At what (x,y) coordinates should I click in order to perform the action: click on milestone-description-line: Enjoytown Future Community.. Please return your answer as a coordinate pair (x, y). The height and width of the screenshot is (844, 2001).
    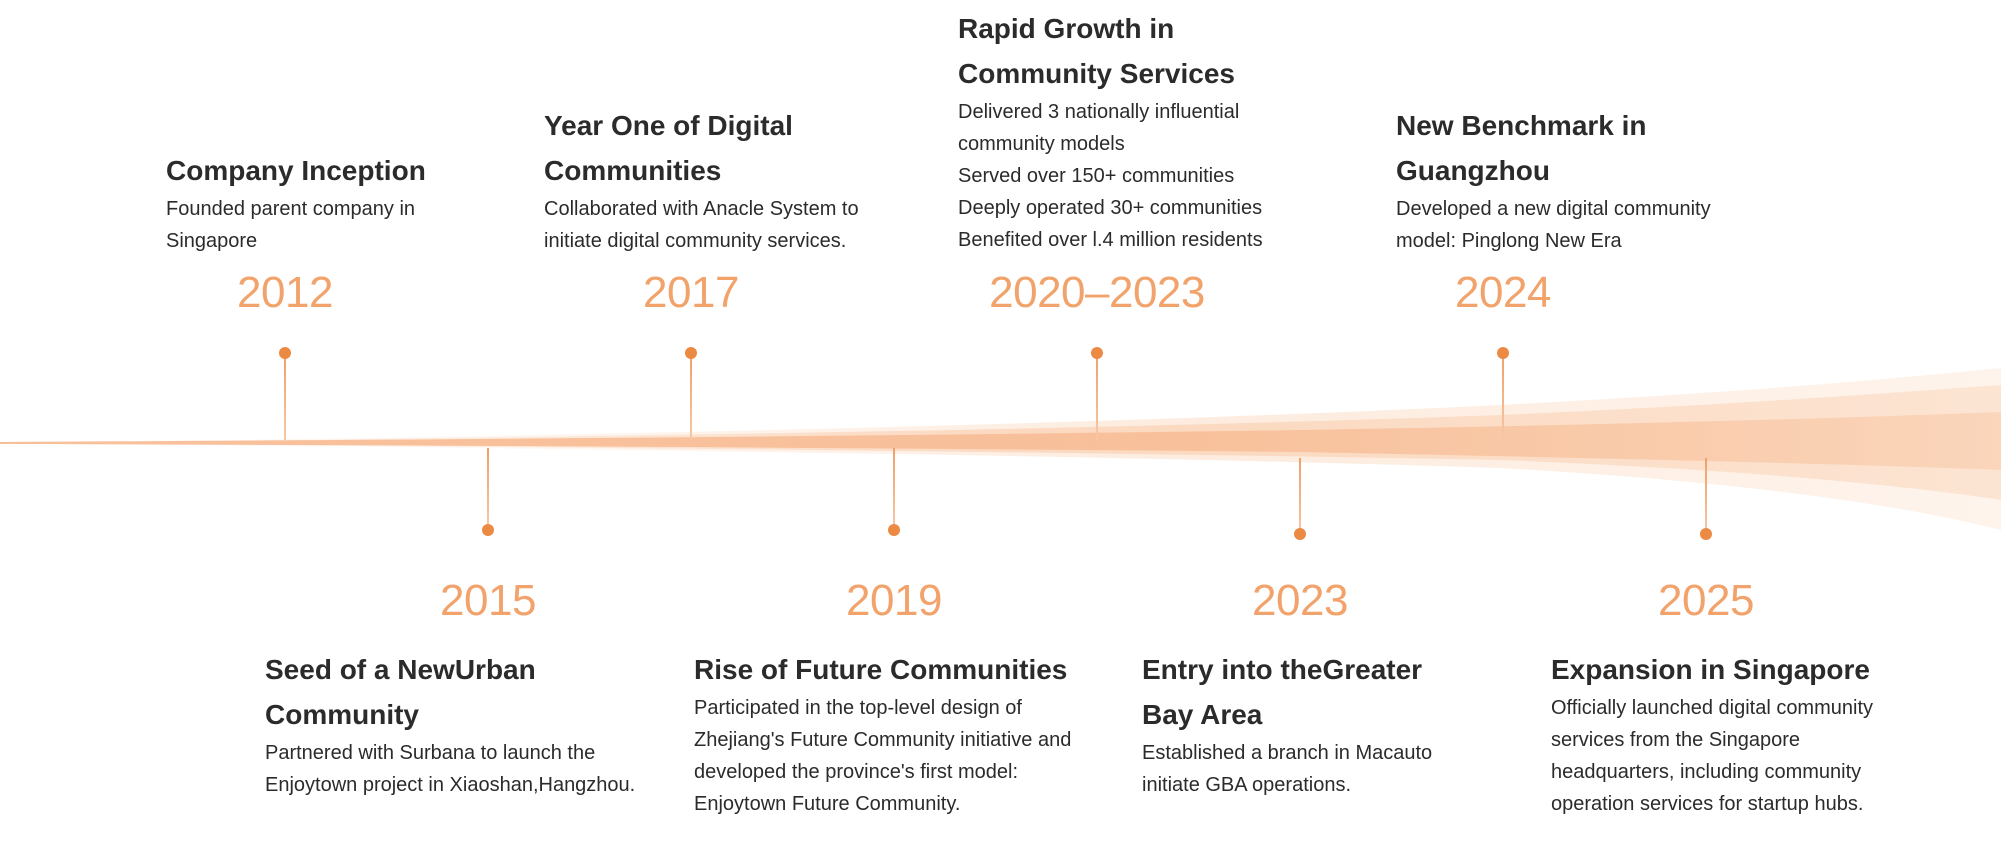
    Looking at the image, I should click on (827, 804).